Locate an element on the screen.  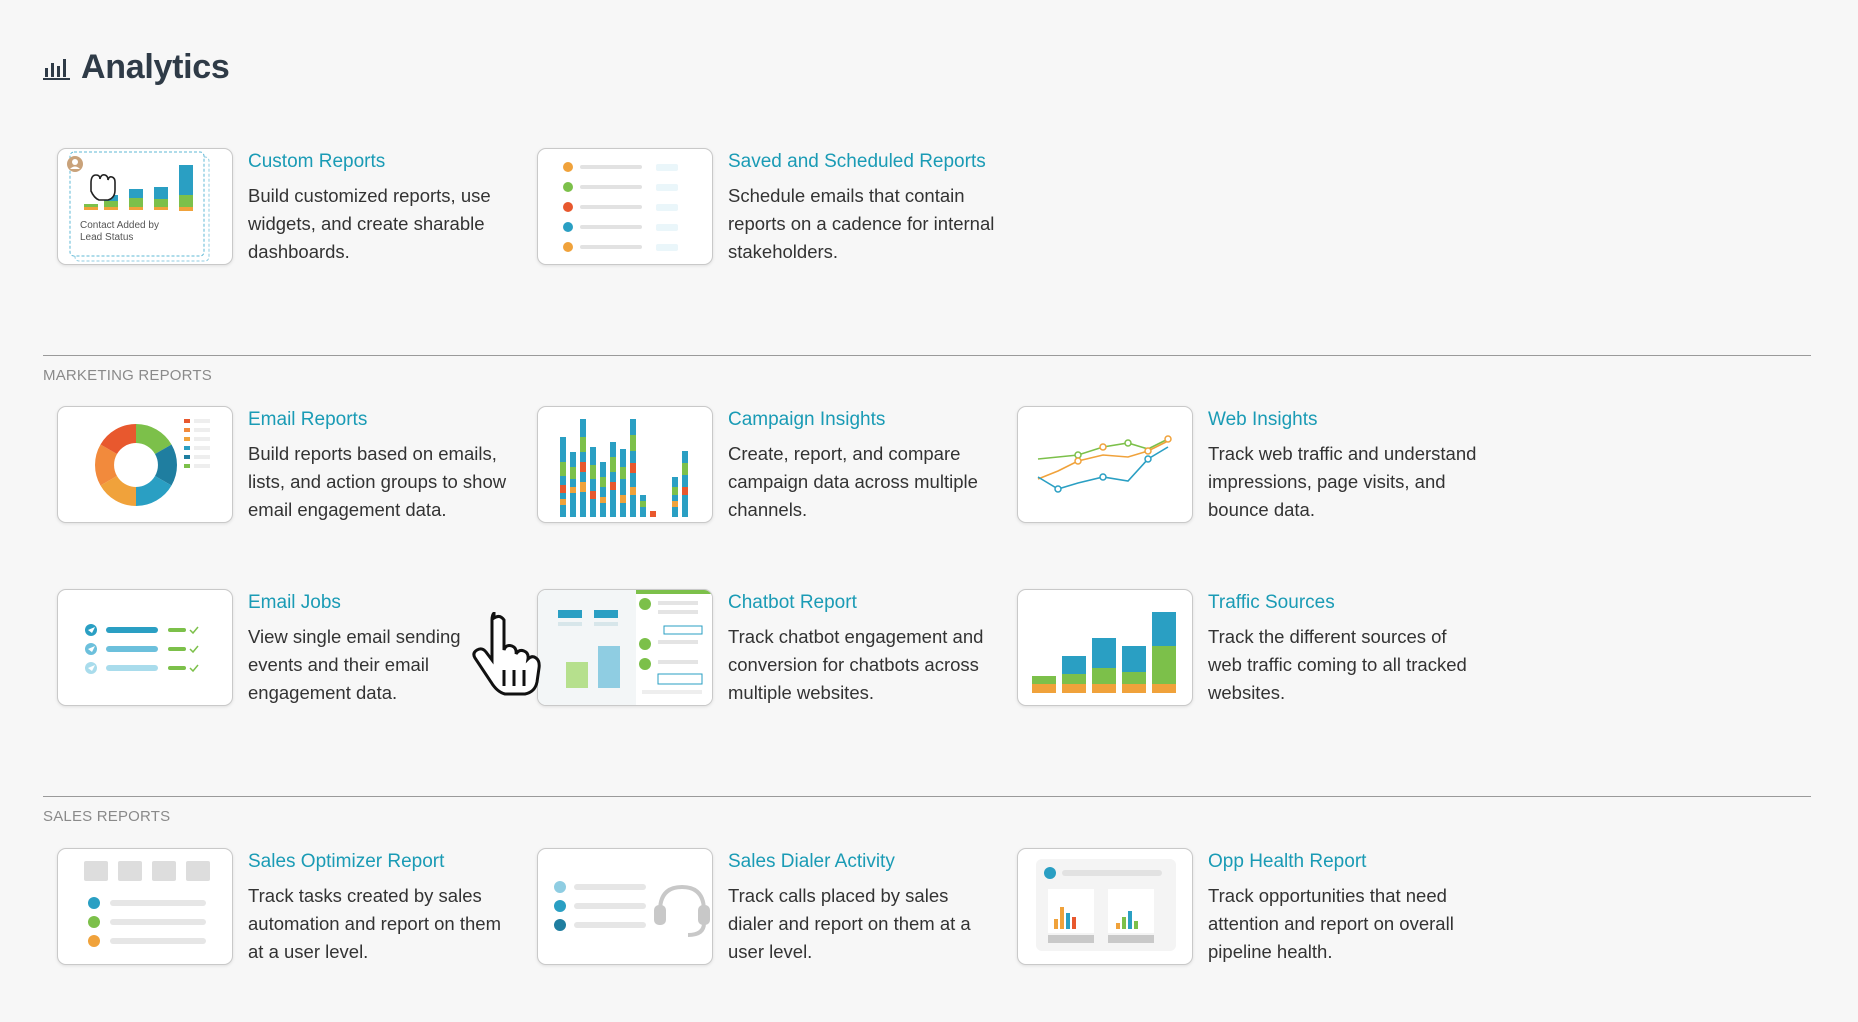
card-title: Saved and Scheduled Reports is located at coordinates (857, 161).